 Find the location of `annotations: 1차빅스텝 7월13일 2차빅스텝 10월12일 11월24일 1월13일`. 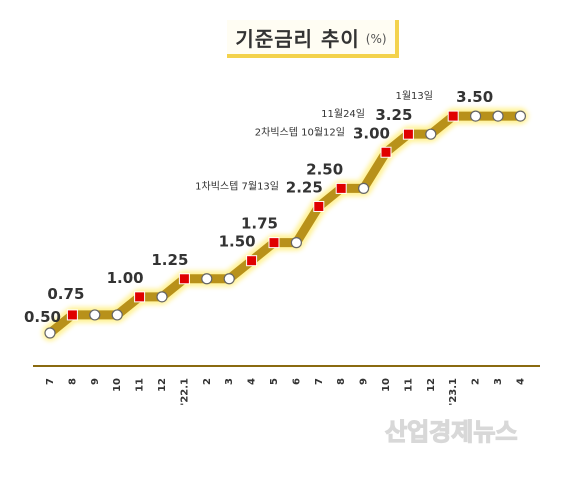

annotations: 1차빅스텝 7월13일 2차빅스텝 10월12일 11월24일 1월13일 is located at coordinates (314, 141).